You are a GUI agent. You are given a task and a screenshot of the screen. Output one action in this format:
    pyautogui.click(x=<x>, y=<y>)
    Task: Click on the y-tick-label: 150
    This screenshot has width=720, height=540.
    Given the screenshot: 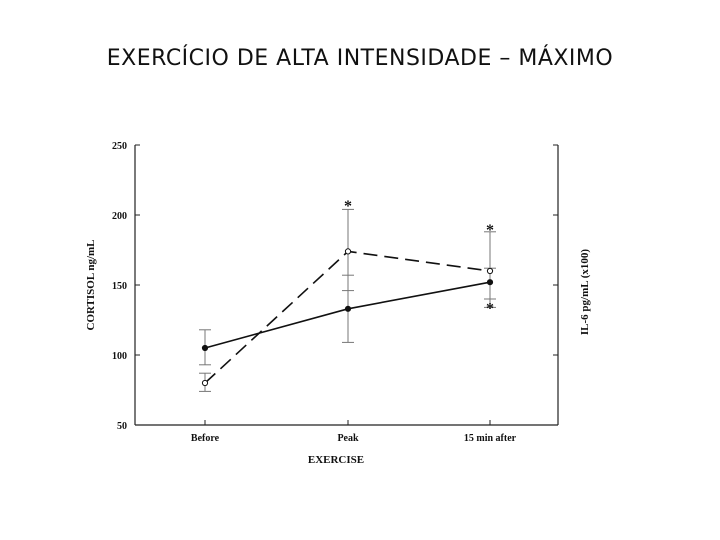 What is the action you would take?
    pyautogui.click(x=119, y=286)
    